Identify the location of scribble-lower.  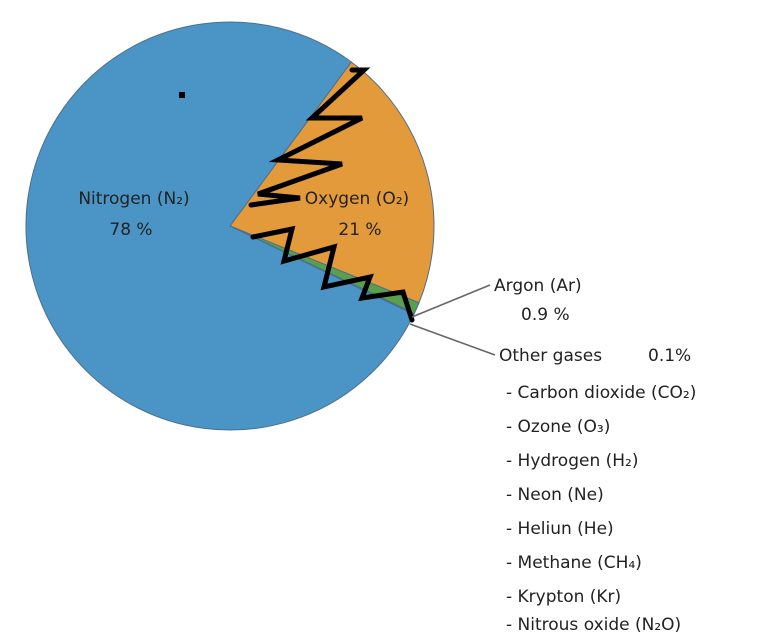
(332, 274).